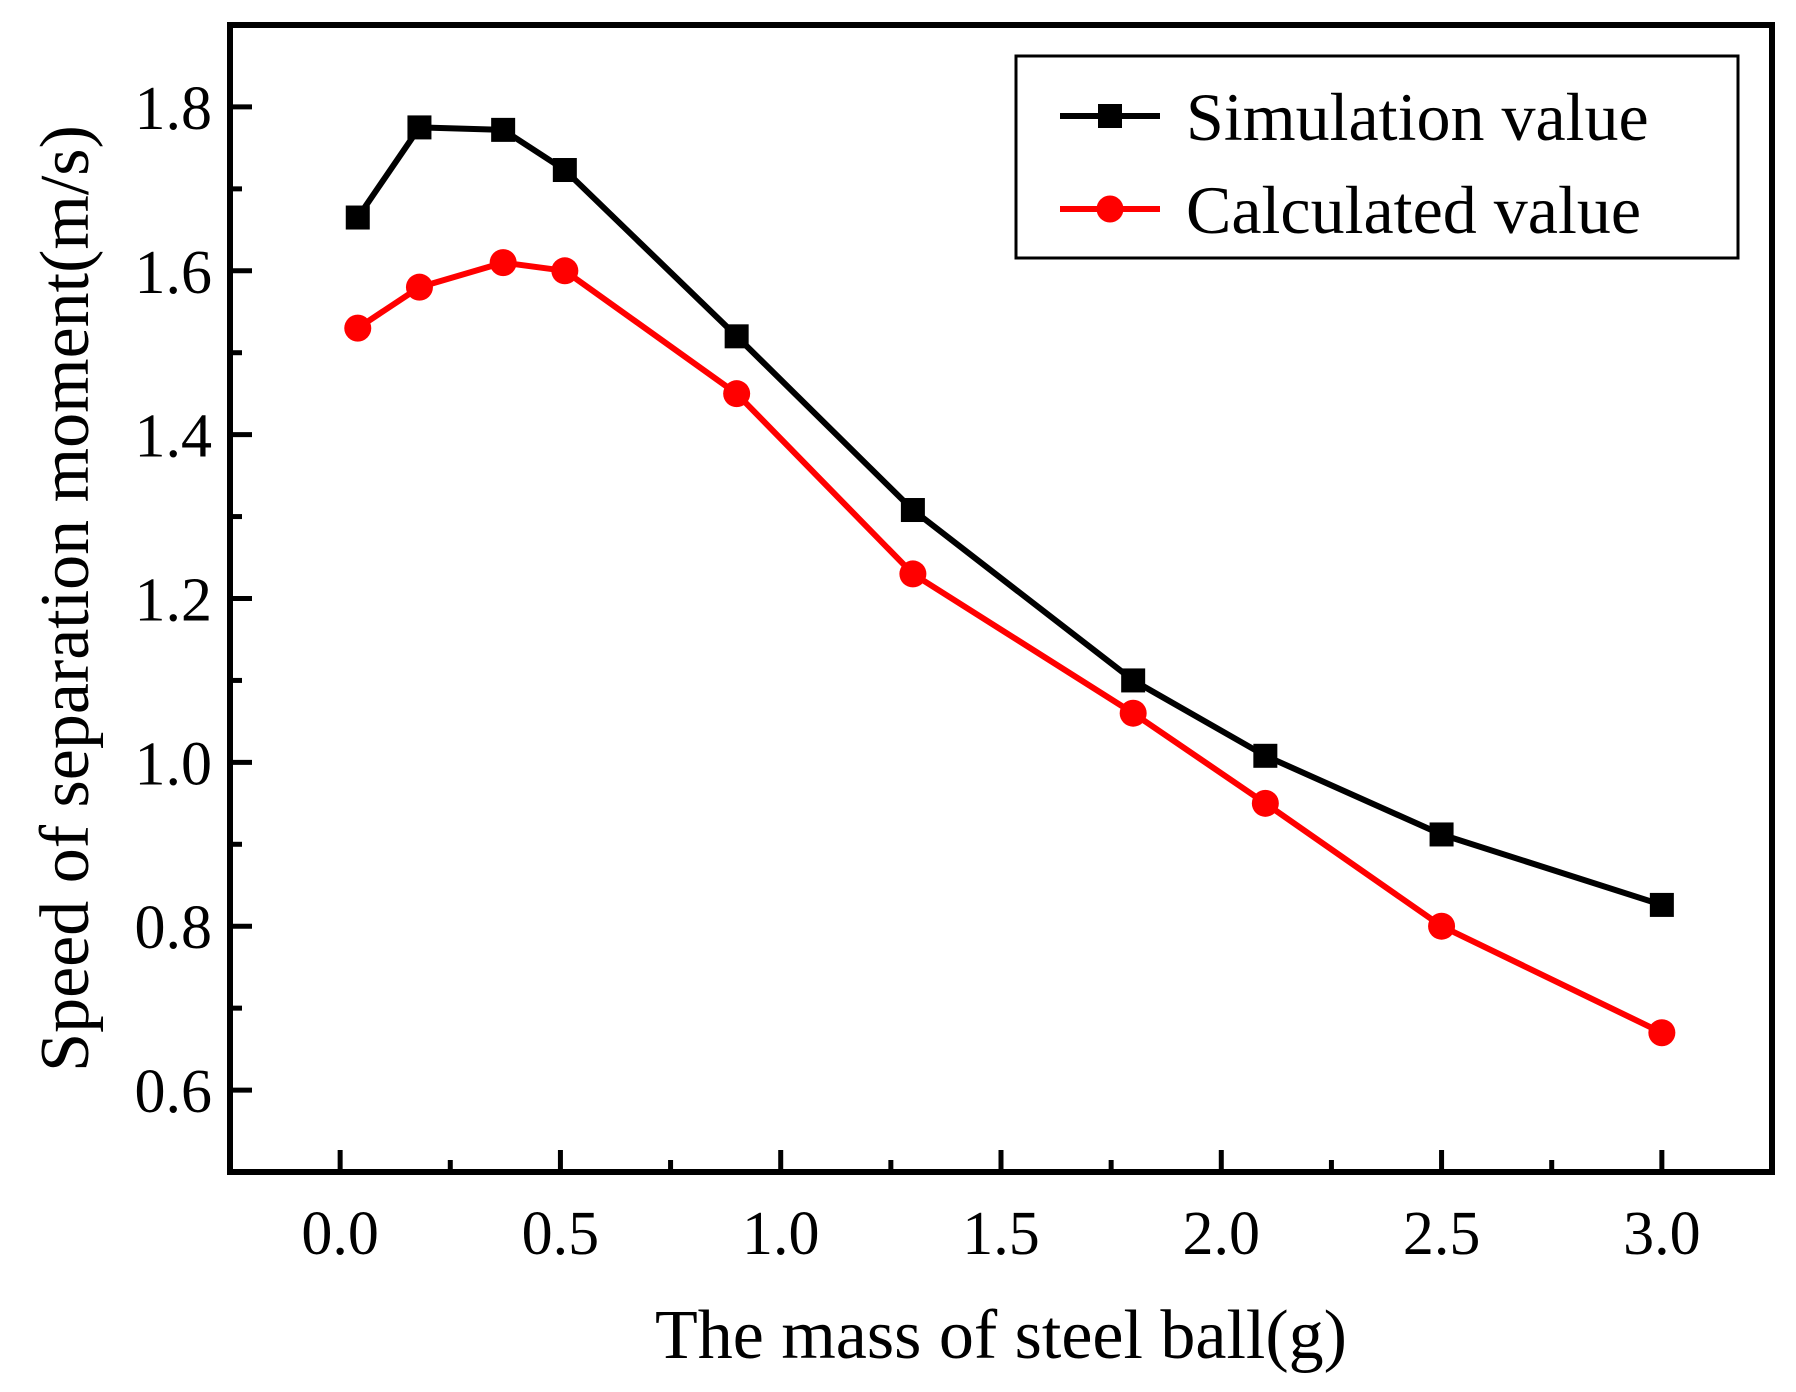  What do you see at coordinates (174, 109) in the screenshot?
I see `y-tick-label: 1.8` at bounding box center [174, 109].